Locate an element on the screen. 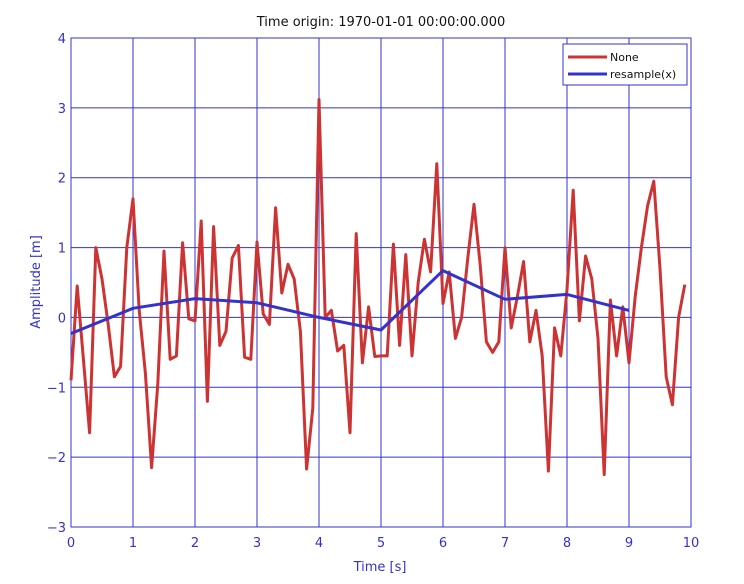 The width and height of the screenshot is (744, 584). y-tick-label: 3 is located at coordinates (62, 109).